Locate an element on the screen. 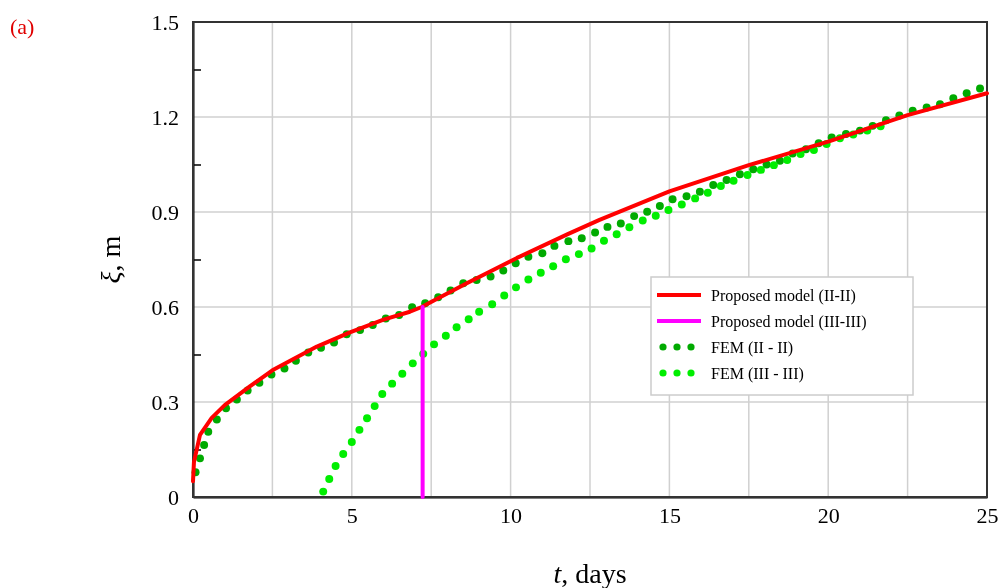  y-tick-label: 0.6 is located at coordinates (165, 307).